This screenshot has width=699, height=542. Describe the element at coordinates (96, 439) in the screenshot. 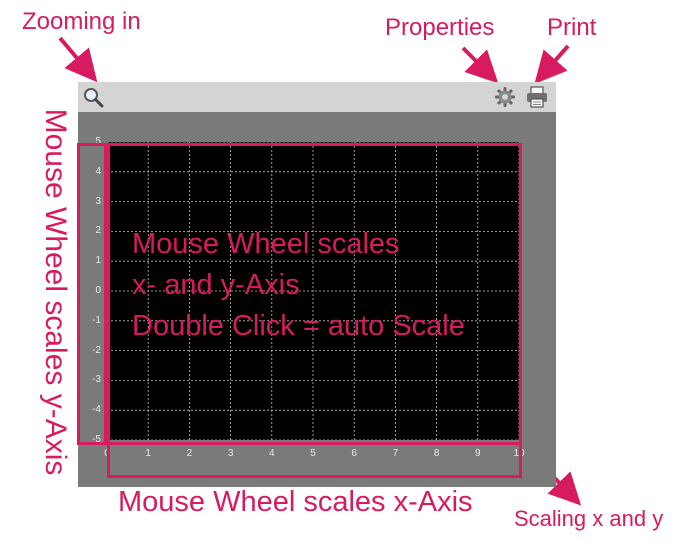

I see `y-tick-label: -5` at that location.